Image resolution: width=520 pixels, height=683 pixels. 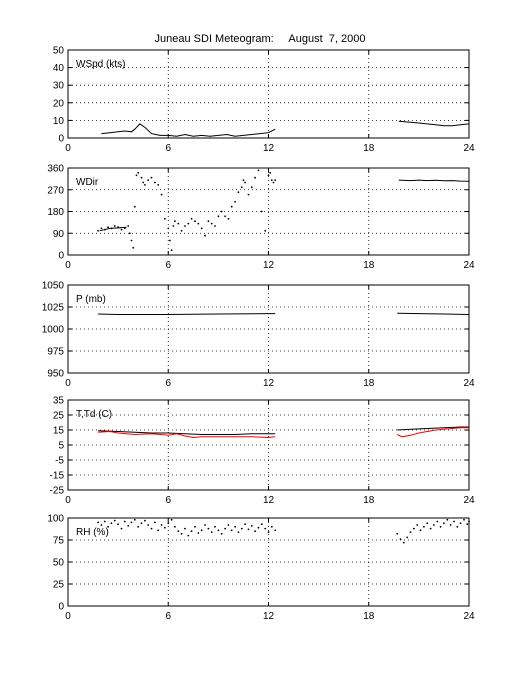 I want to click on y-tick-label: 1025, so click(x=53, y=308).